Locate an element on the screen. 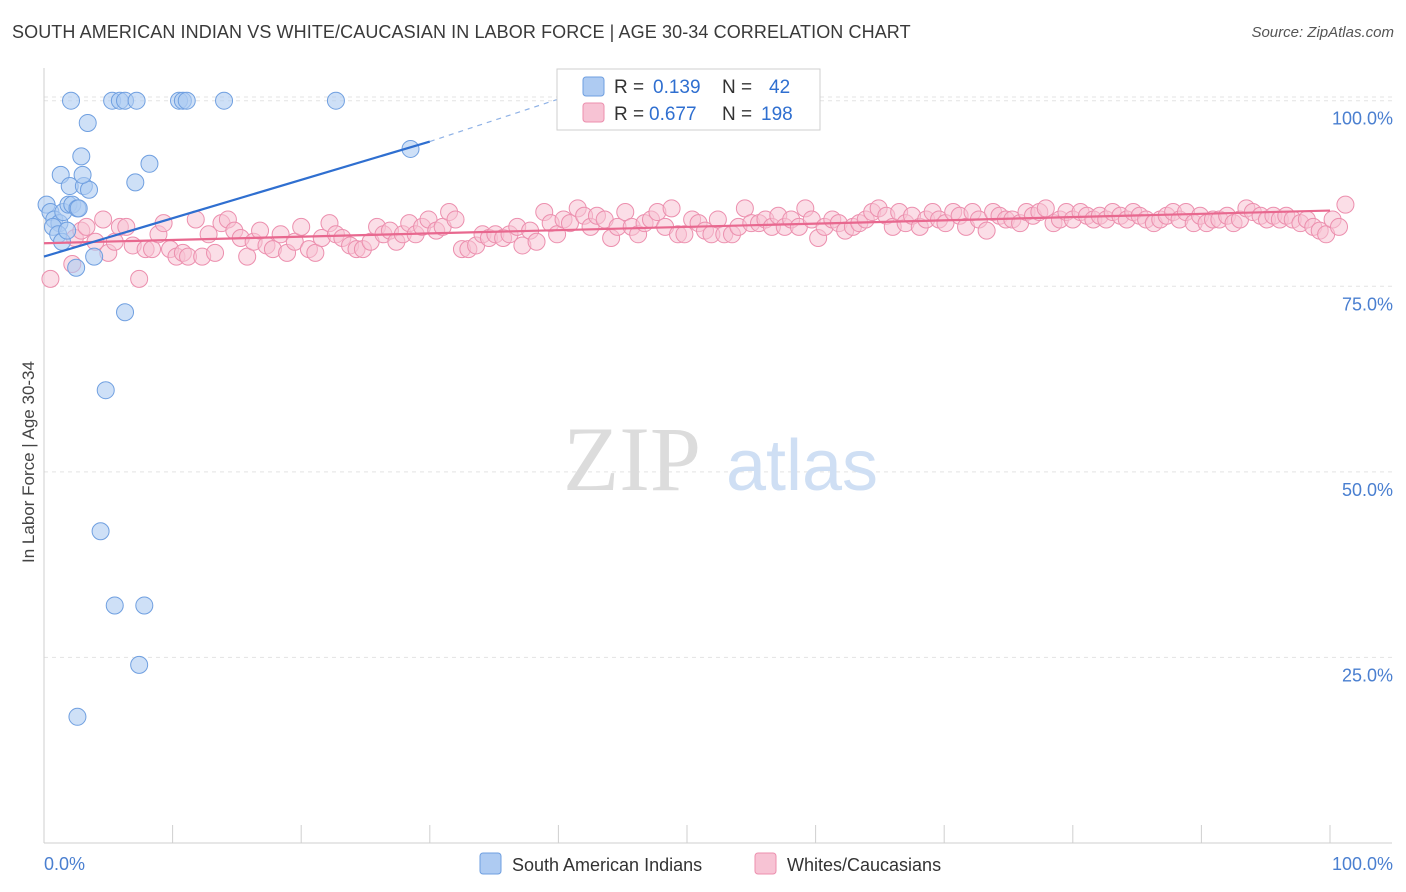 Image resolution: width=1406 pixels, height=892 pixels. stats-r-label-1: R = is located at coordinates (629, 87).